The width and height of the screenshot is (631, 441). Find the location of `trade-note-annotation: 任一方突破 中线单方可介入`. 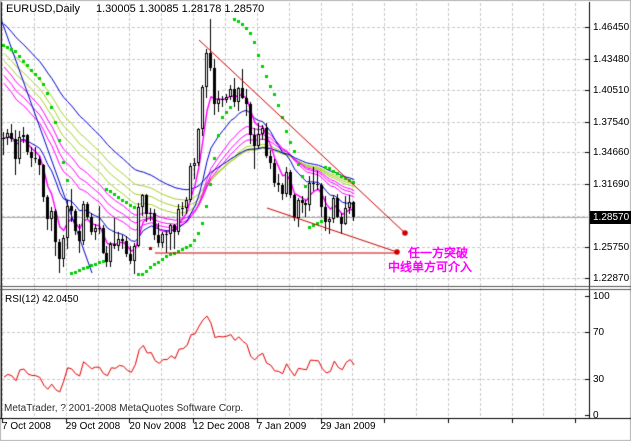

trade-note-annotation: 任一方突破 中线单方可介入 is located at coordinates (430, 260).